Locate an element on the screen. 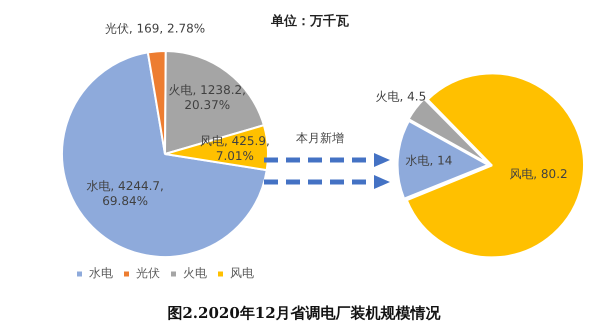 The width and height of the screenshot is (608, 335). legend-label: 光伏 is located at coordinates (148, 273).